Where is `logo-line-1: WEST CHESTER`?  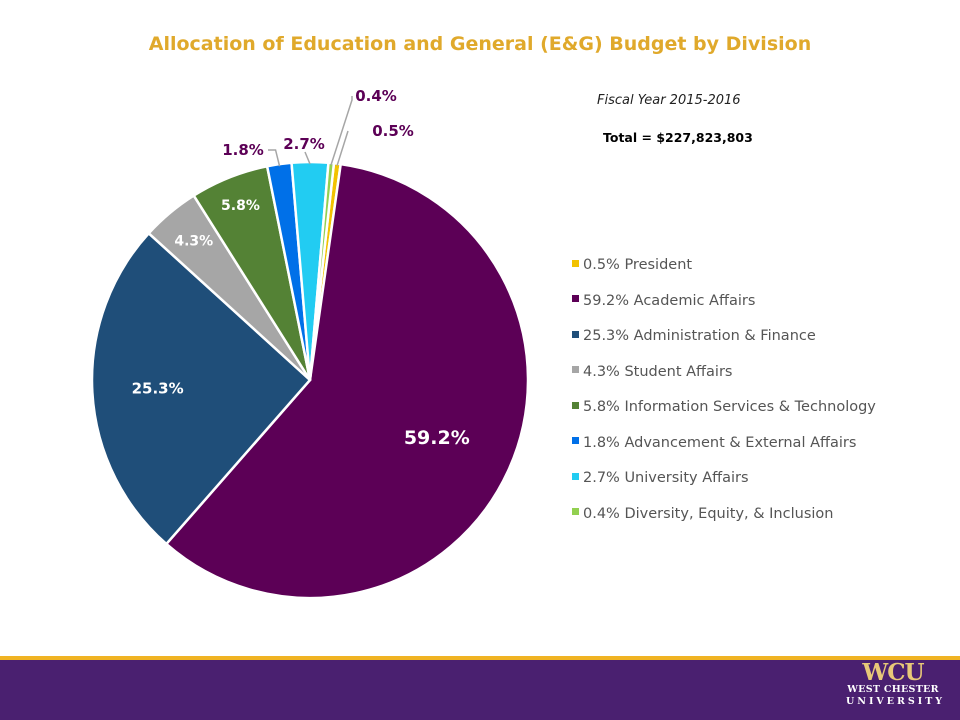
logo-line-1: WEST CHESTER is located at coordinates (893, 689).